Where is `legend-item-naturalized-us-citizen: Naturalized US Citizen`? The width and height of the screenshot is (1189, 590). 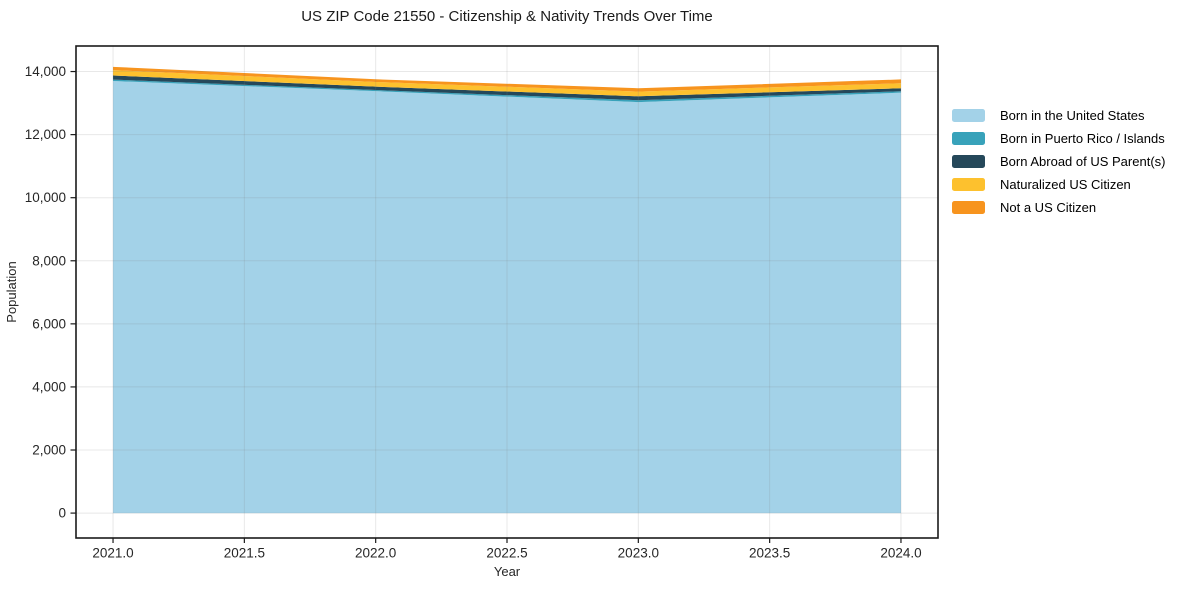 legend-item-naturalized-us-citizen: Naturalized US Citizen is located at coordinates (1058, 184).